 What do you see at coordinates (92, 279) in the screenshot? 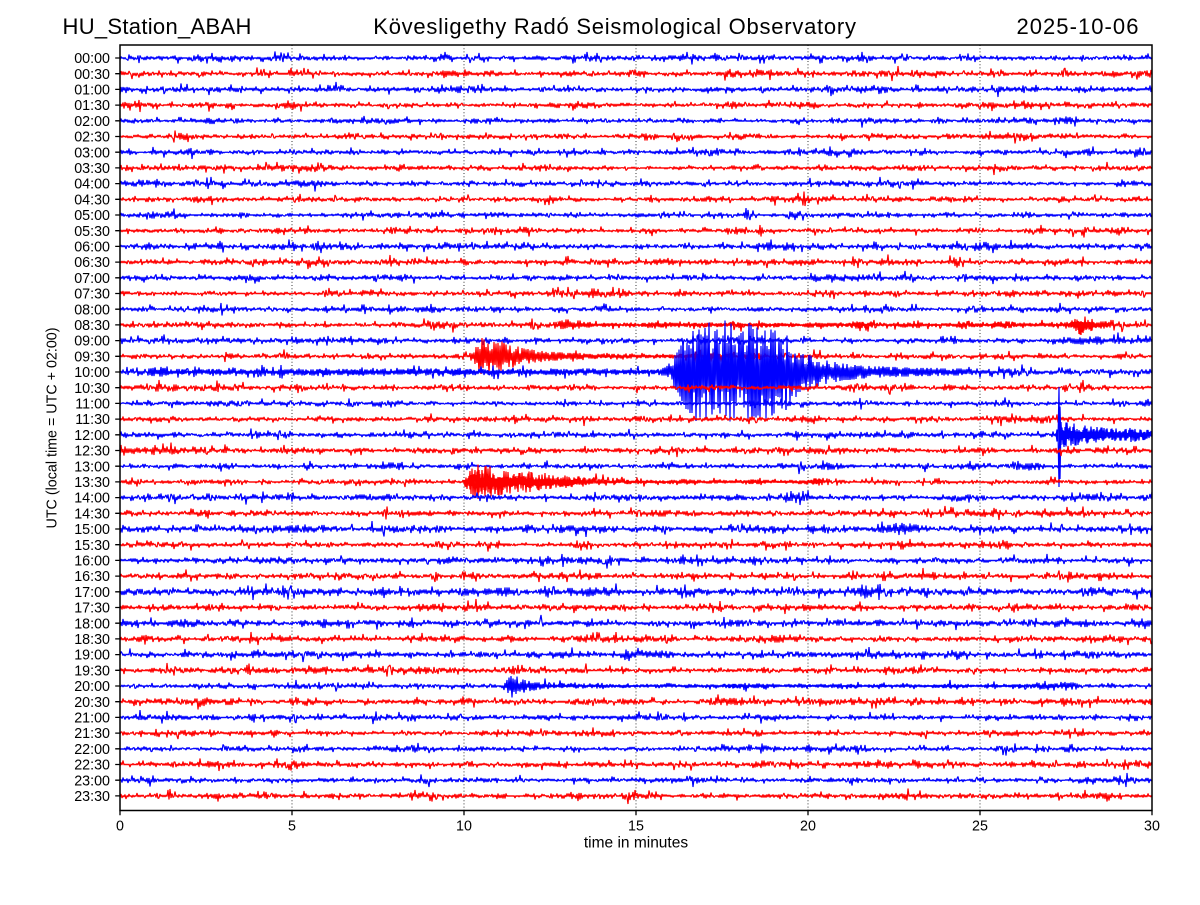
I see `svg-text: 07:00` at bounding box center [92, 279].